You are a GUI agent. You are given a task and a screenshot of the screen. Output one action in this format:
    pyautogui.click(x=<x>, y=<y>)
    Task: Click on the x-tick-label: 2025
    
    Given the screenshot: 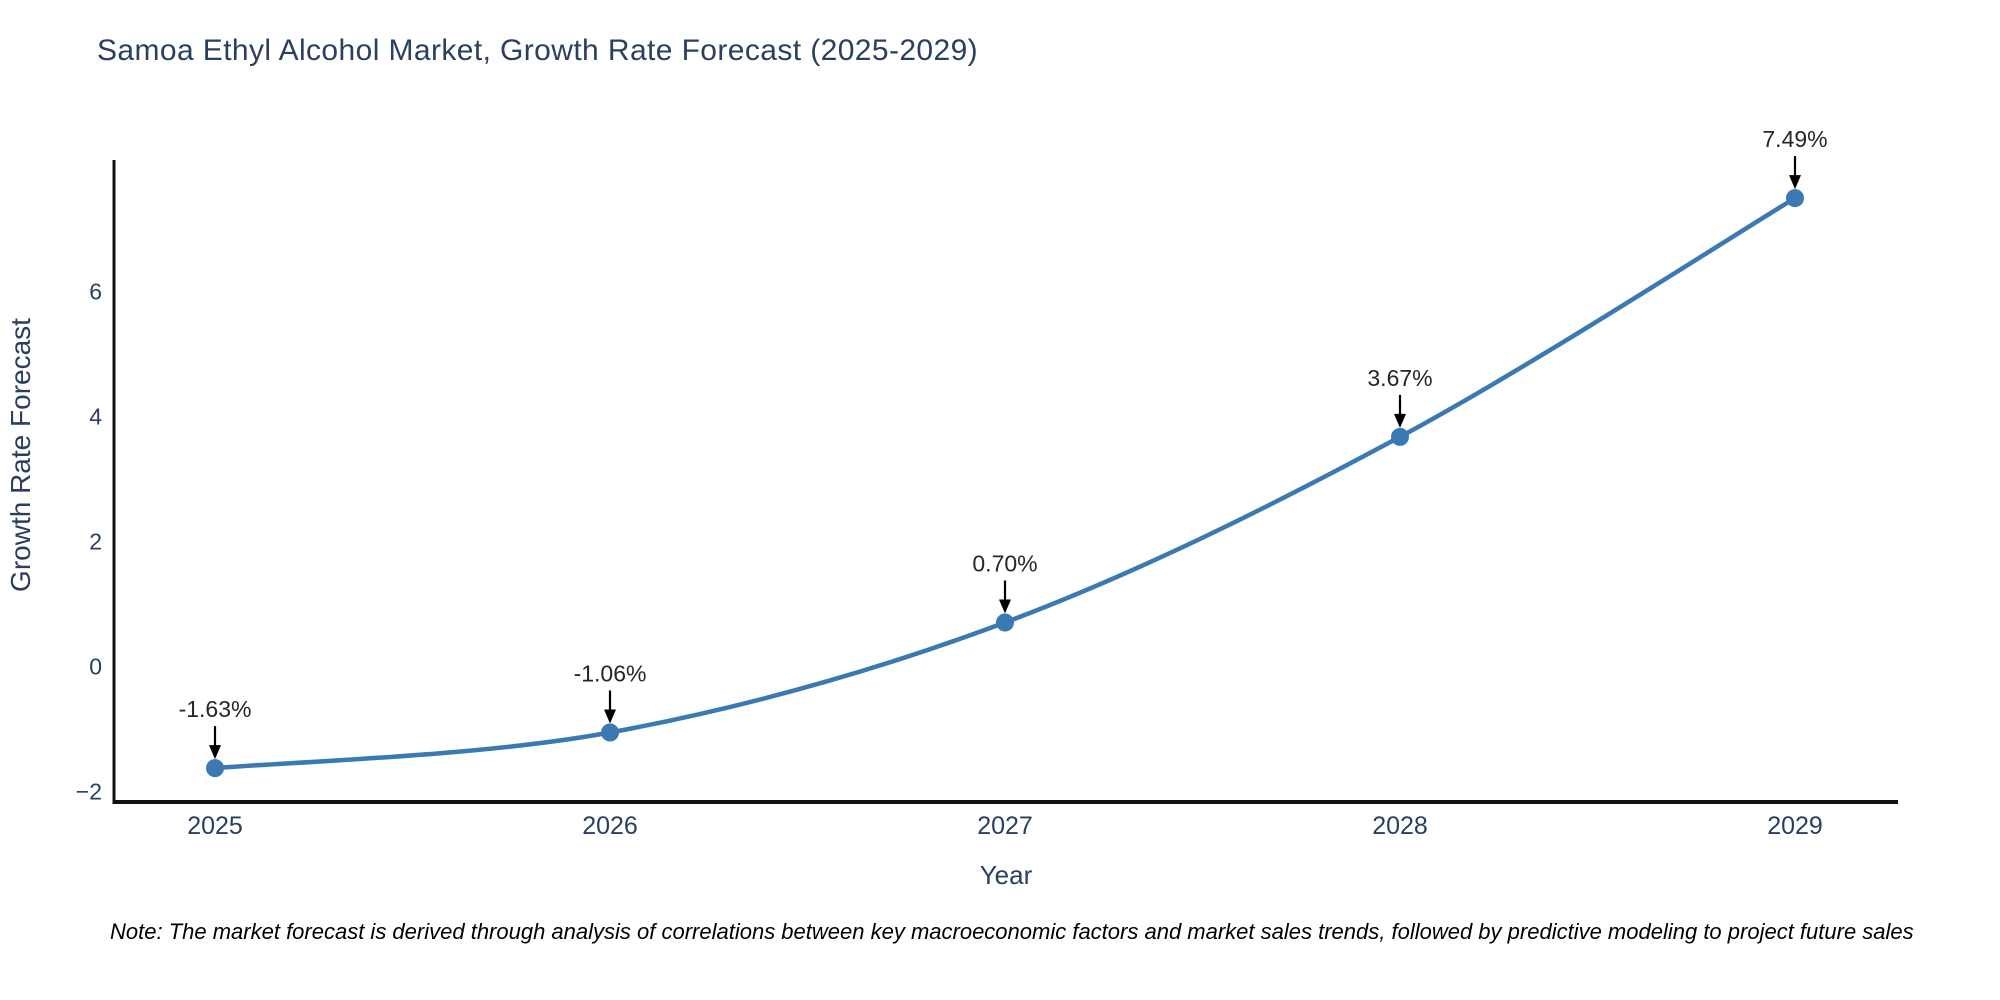 What is the action you would take?
    pyautogui.click(x=215, y=826)
    